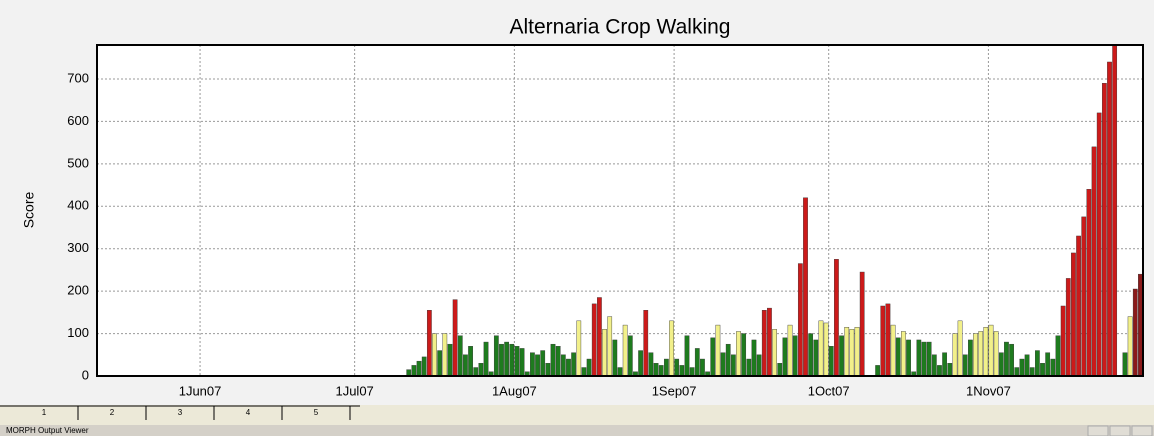 Image resolution: width=1154 pixels, height=436 pixels. Describe the element at coordinates (620, 27) in the screenshot. I see `chart-title: Alternaria Crop Walking` at that location.